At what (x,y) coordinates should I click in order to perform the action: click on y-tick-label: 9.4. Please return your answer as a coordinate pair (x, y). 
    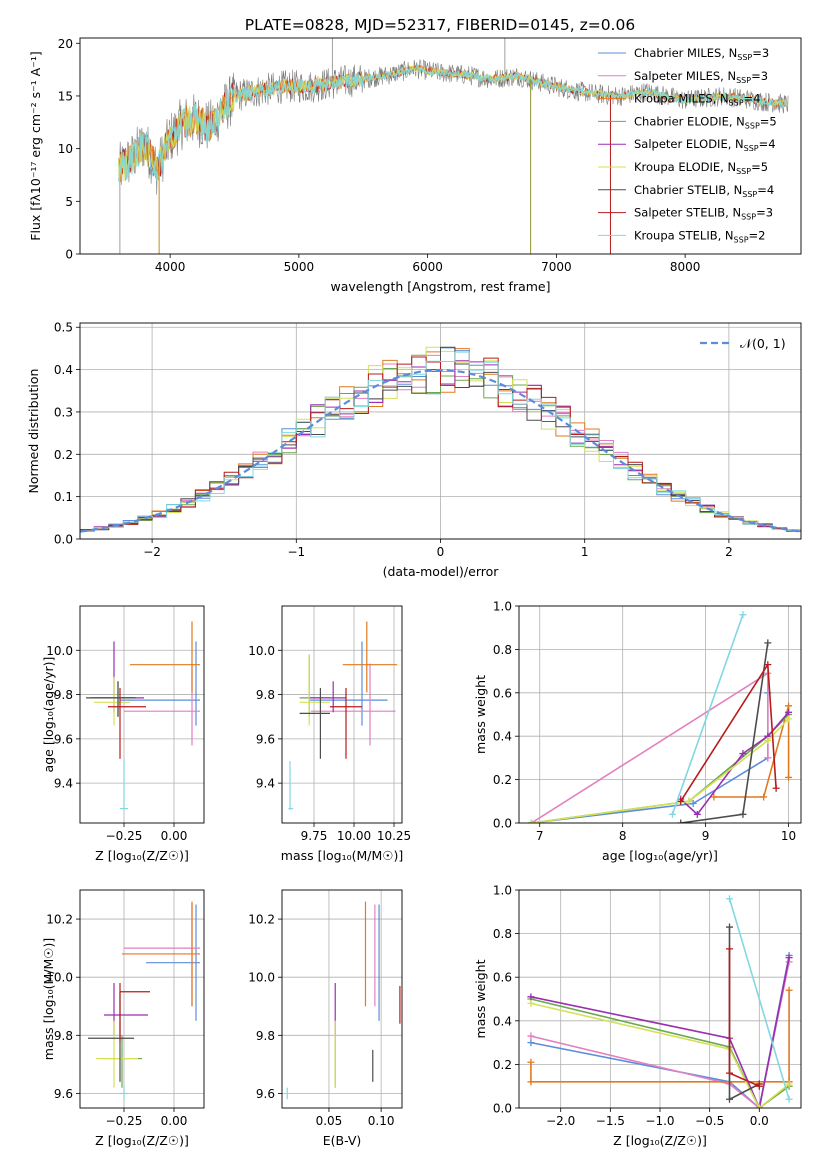
    Looking at the image, I should click on (265, 784).